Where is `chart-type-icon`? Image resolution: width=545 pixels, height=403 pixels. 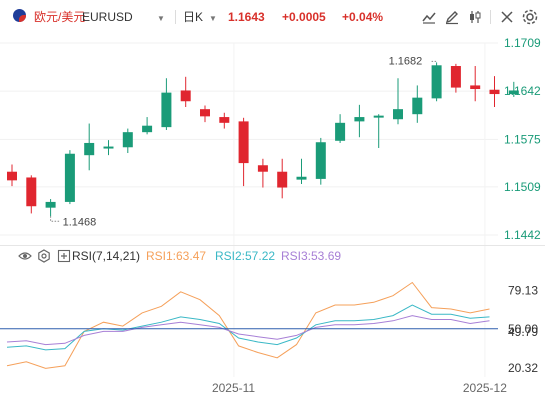
chart-type-icon is located at coordinates (429, 17).